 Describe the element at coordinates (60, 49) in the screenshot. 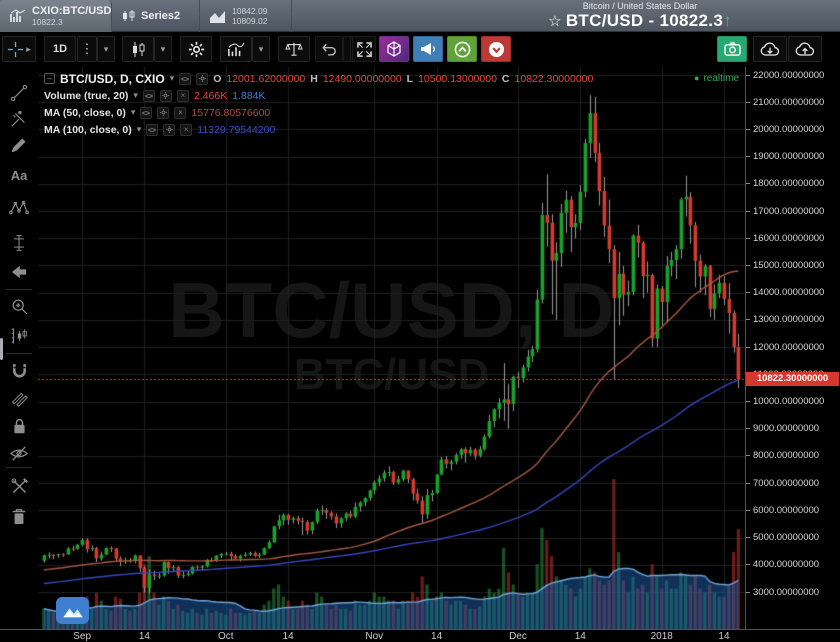

I see `interval-button: 1D` at that location.